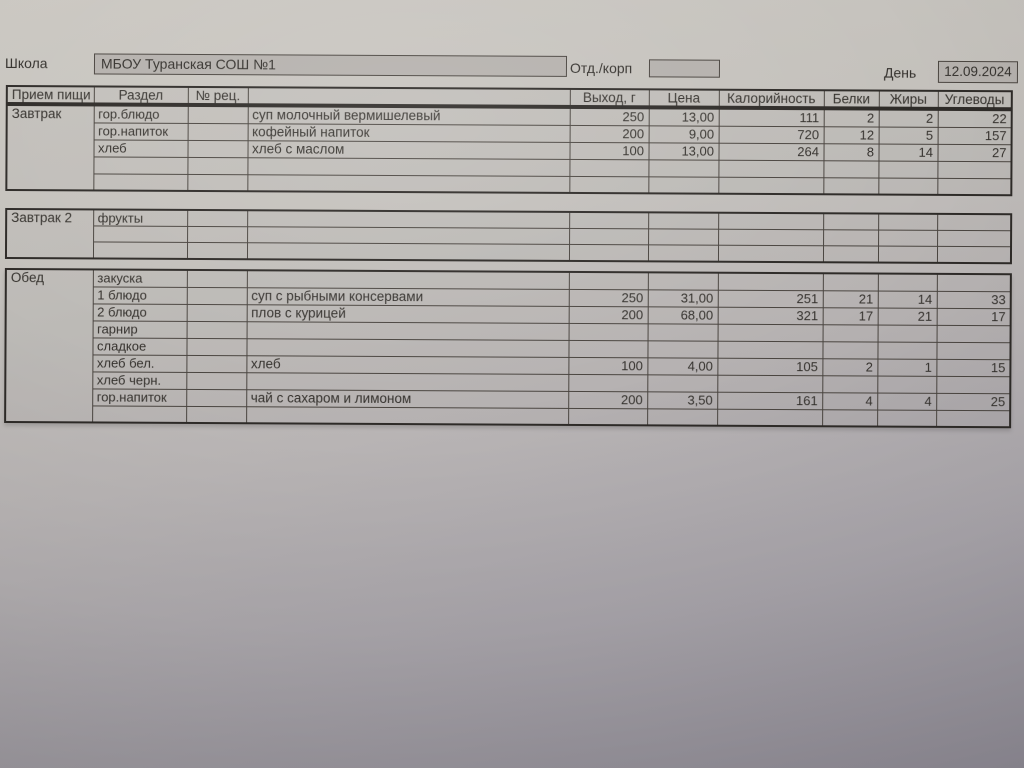  Describe the element at coordinates (771, 117) in the screenshot. I see `kcal-cell: 111` at that location.